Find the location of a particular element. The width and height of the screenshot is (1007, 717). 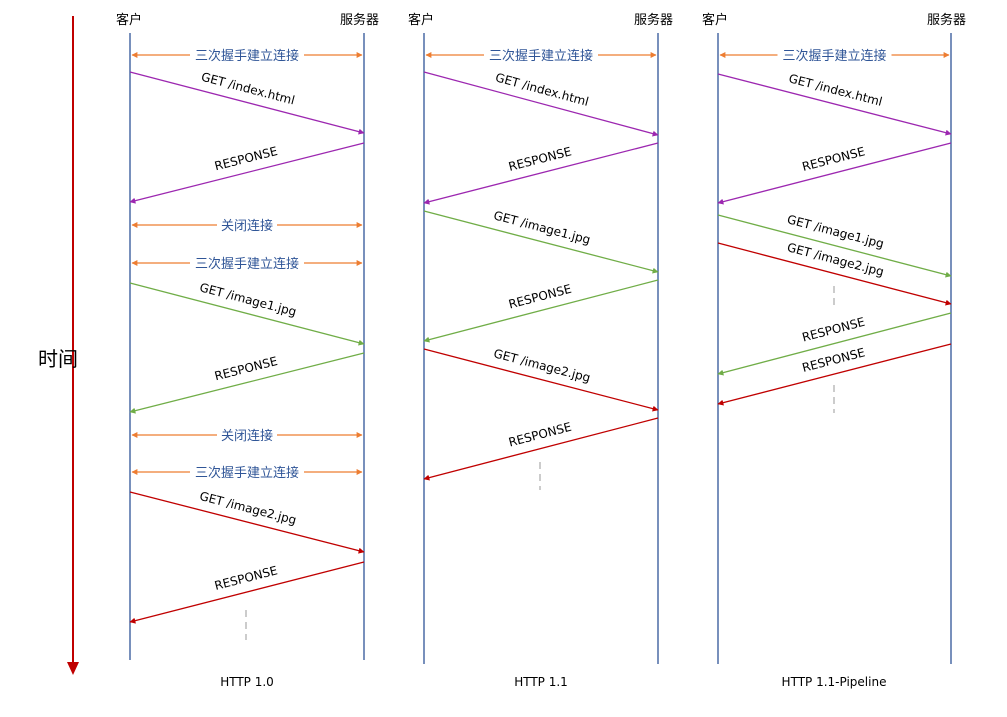

request-label: GET /image2.jpg is located at coordinates (248, 508).